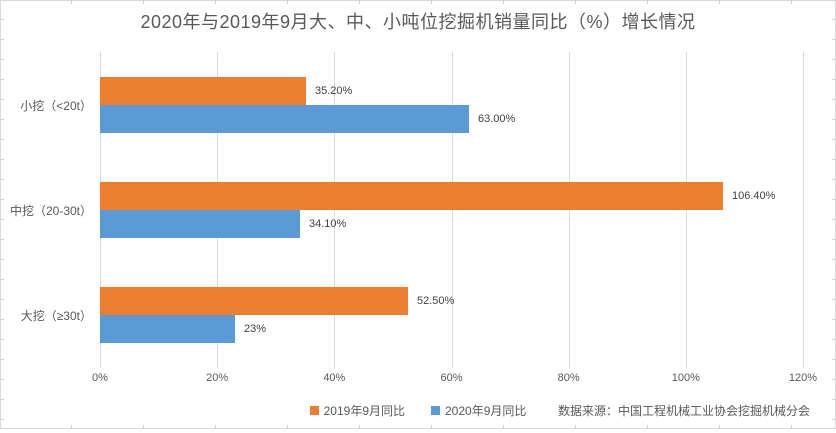 The image size is (836, 433). Describe the element at coordinates (683, 411) in the screenshot. I see `data-source-note: 数据来源：中国工程机械工业协会挖掘机械分会` at that location.